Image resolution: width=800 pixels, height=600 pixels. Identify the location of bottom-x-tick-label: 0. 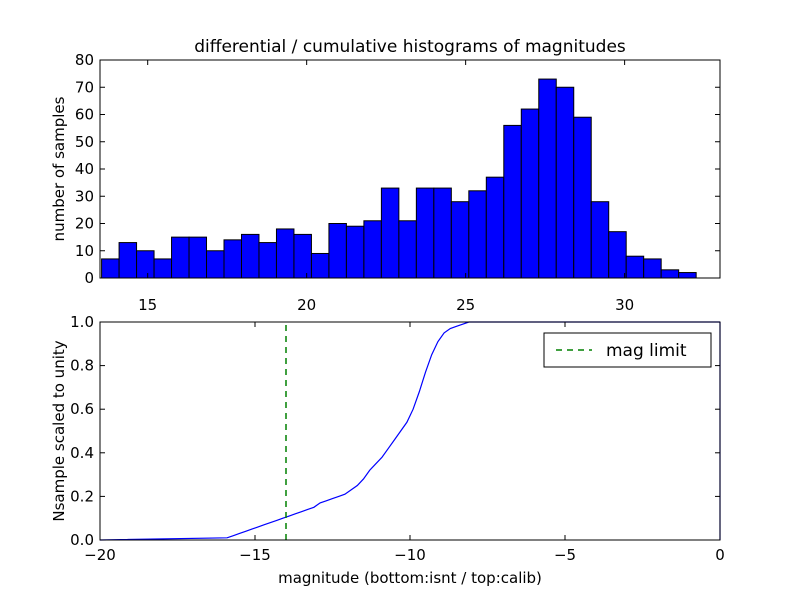
(720, 555).